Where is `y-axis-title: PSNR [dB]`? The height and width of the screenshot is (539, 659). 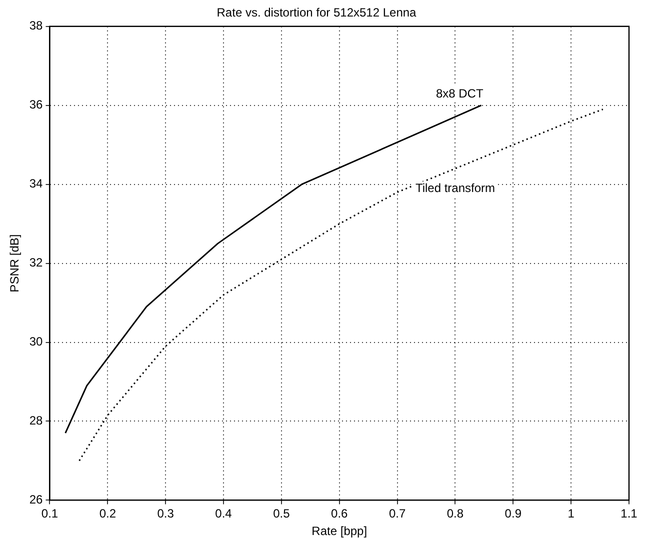 y-axis-title: PSNR [dB] is located at coordinates (15, 263).